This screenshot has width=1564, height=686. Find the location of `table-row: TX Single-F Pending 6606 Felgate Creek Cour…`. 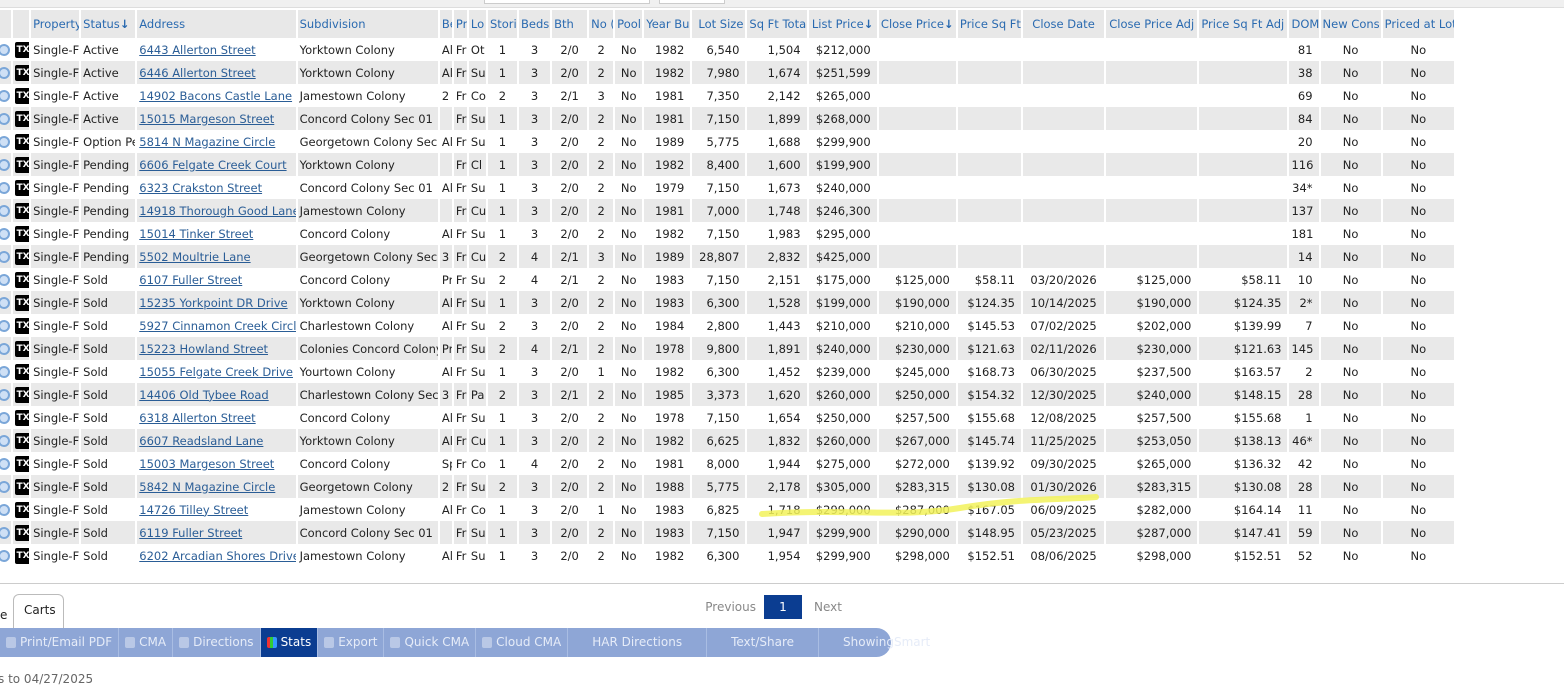

table-row: TX Single-F Pending 6606 Felgate Creek Cour… is located at coordinates (728, 164).